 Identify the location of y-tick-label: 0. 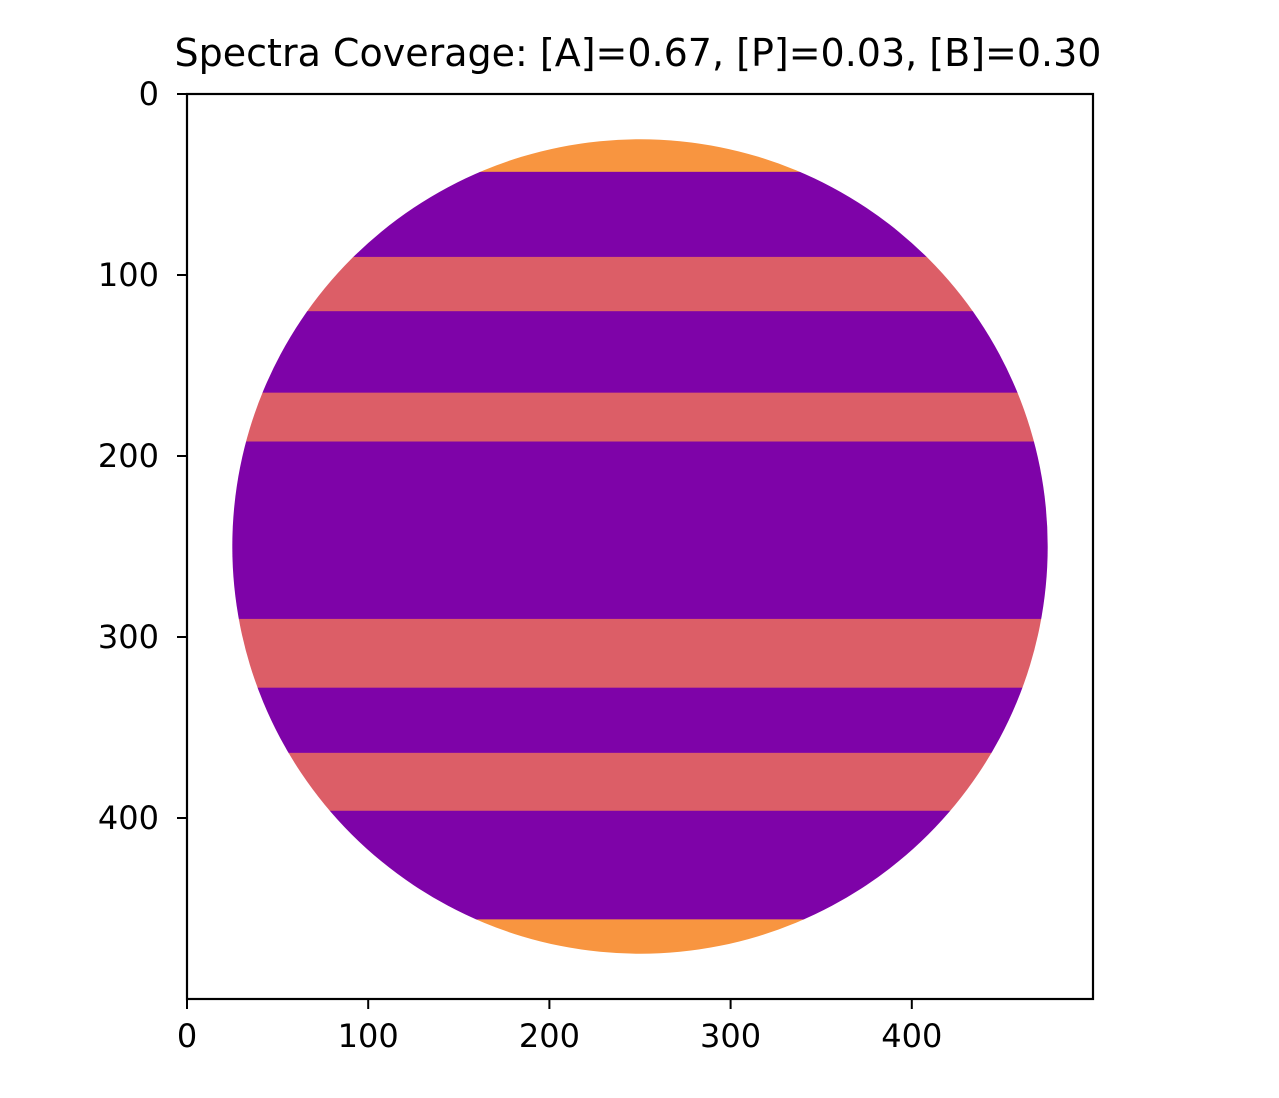
(149, 94).